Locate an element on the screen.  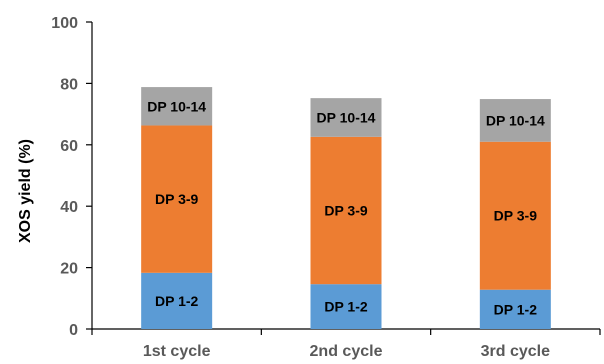
x-category-label: 1st cycle is located at coordinates (177, 351).